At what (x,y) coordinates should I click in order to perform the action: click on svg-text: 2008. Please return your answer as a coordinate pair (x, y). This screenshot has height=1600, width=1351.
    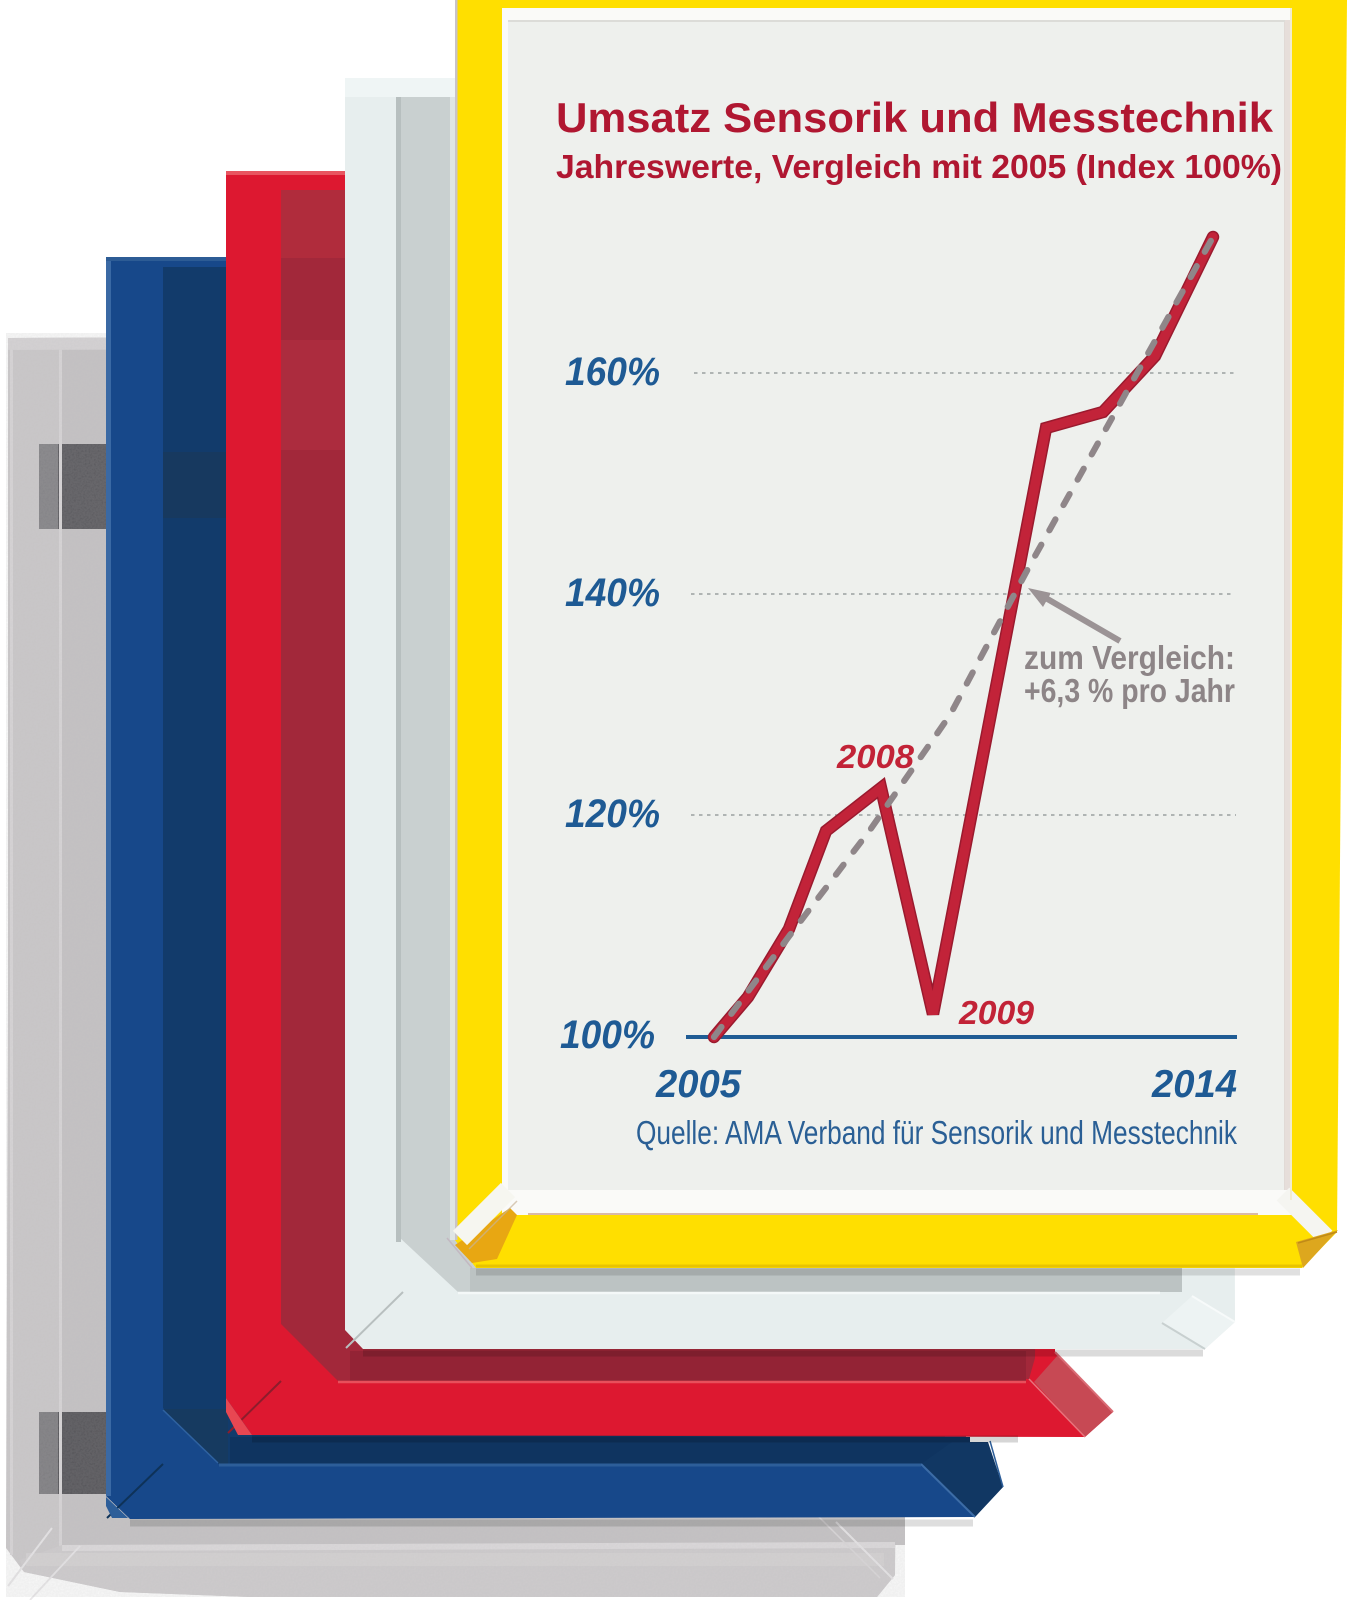
    Looking at the image, I should click on (875, 756).